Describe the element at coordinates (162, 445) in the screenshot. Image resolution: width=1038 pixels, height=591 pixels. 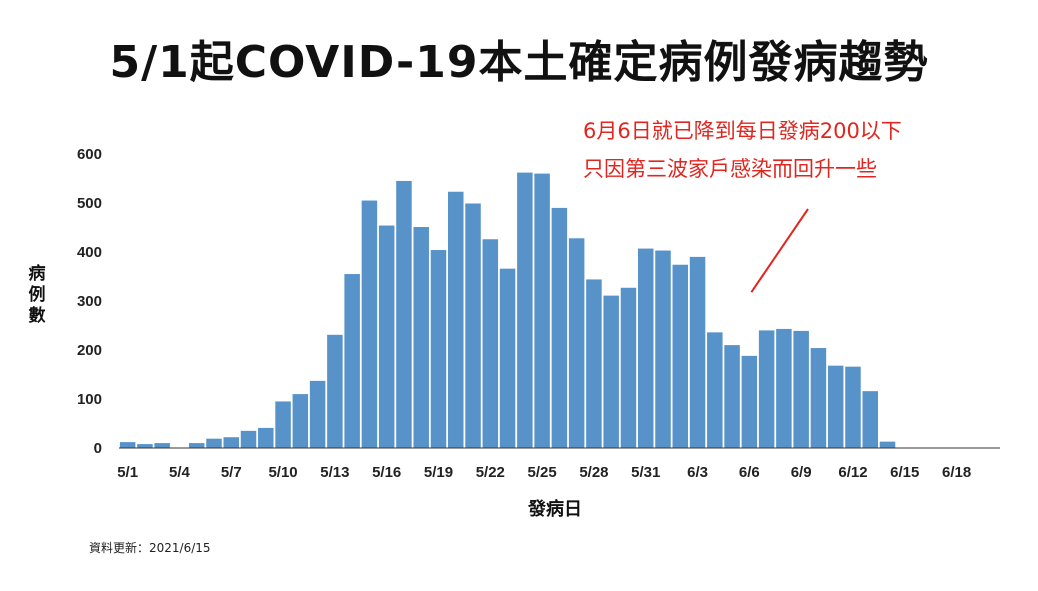
I see `bar-5/3` at that location.